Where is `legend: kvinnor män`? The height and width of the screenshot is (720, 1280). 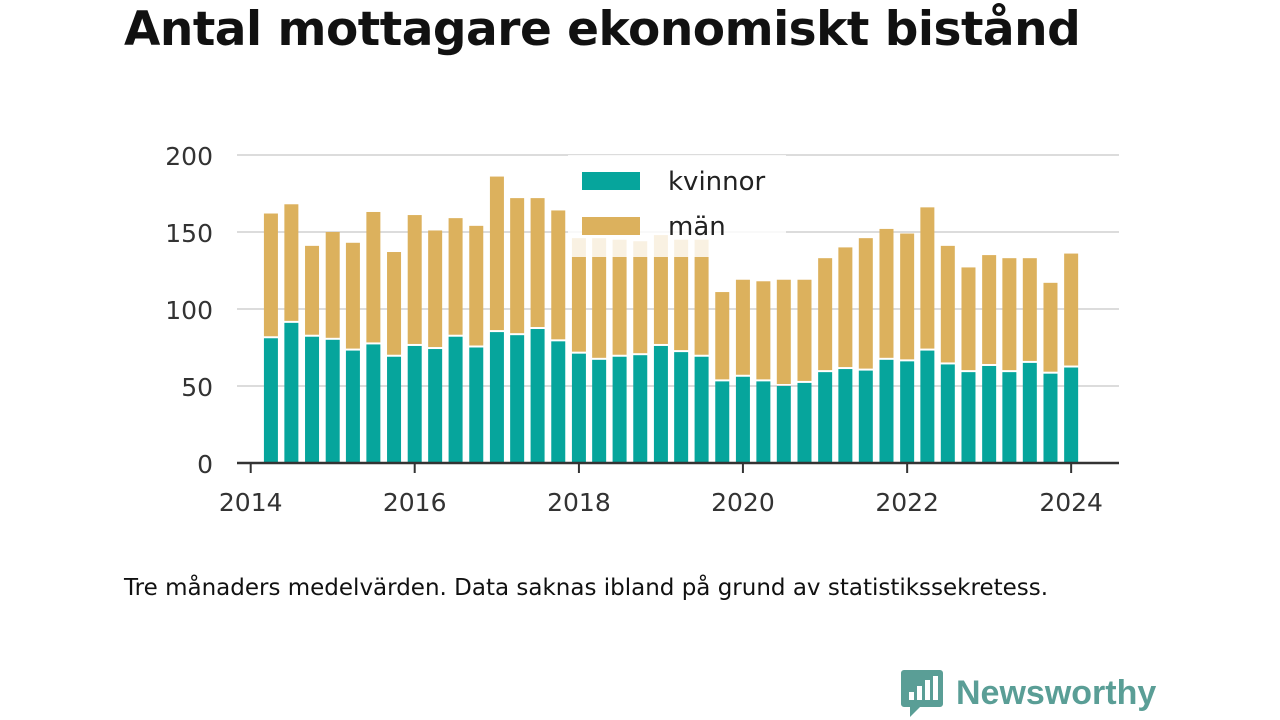 legend: kvinnor män is located at coordinates (677, 206).